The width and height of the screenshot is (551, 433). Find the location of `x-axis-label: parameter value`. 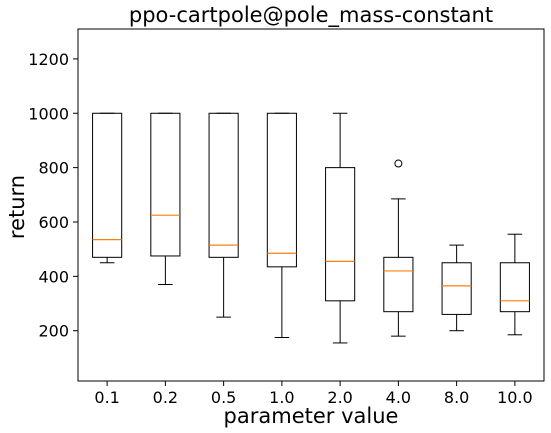

x-axis-label: parameter value is located at coordinates (311, 416).